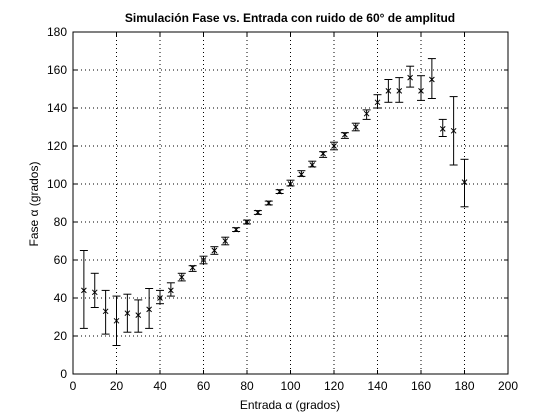  What do you see at coordinates (61, 260) in the screenshot?
I see `y-tick-label: 60` at bounding box center [61, 260].